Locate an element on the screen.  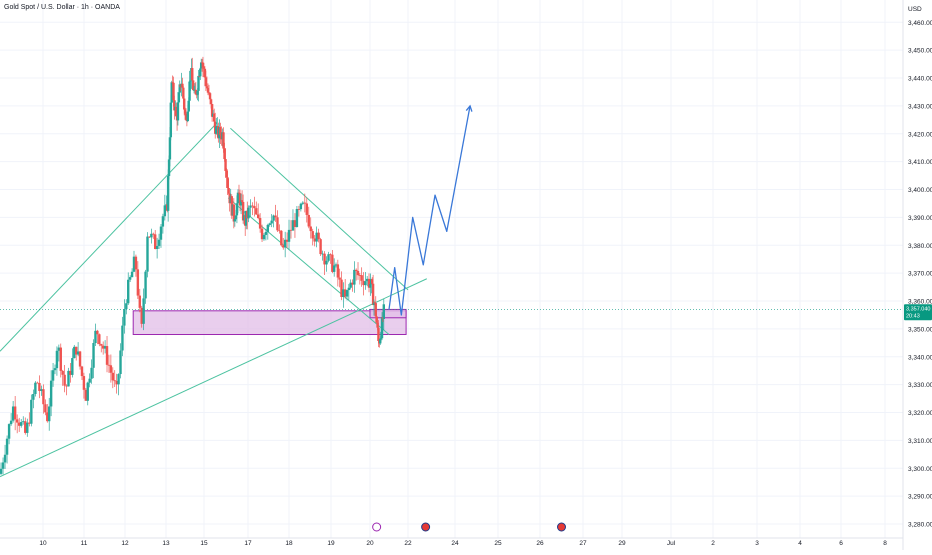
time-axis: 10 11 12 13 15 17 18 19 20 22 24 25 26 27 29 Jul 2 3 4 6 8 is located at coordinates (451, 542).